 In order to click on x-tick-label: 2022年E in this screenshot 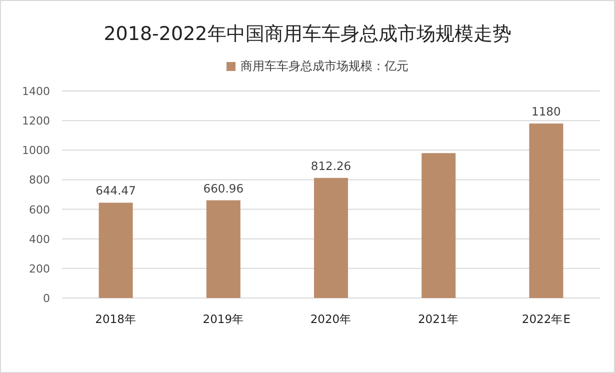, I will do `click(546, 319)`.